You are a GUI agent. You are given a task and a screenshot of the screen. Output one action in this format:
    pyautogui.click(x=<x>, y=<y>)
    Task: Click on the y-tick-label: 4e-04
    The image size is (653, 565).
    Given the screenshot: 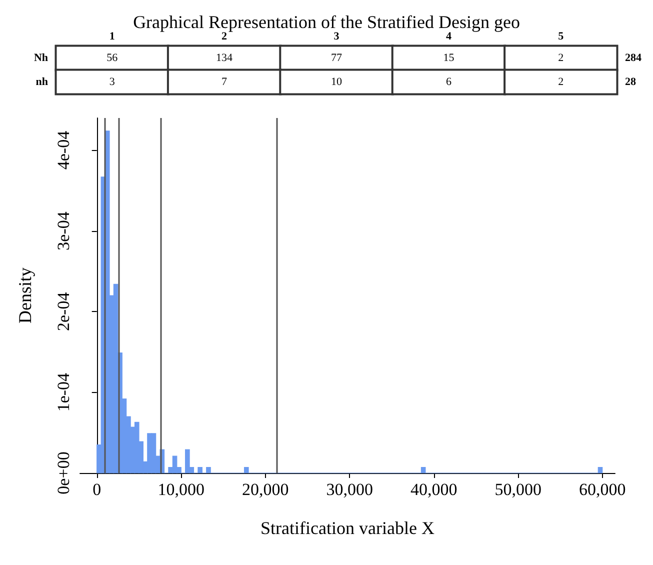 What is the action you would take?
    pyautogui.click(x=63, y=150)
    